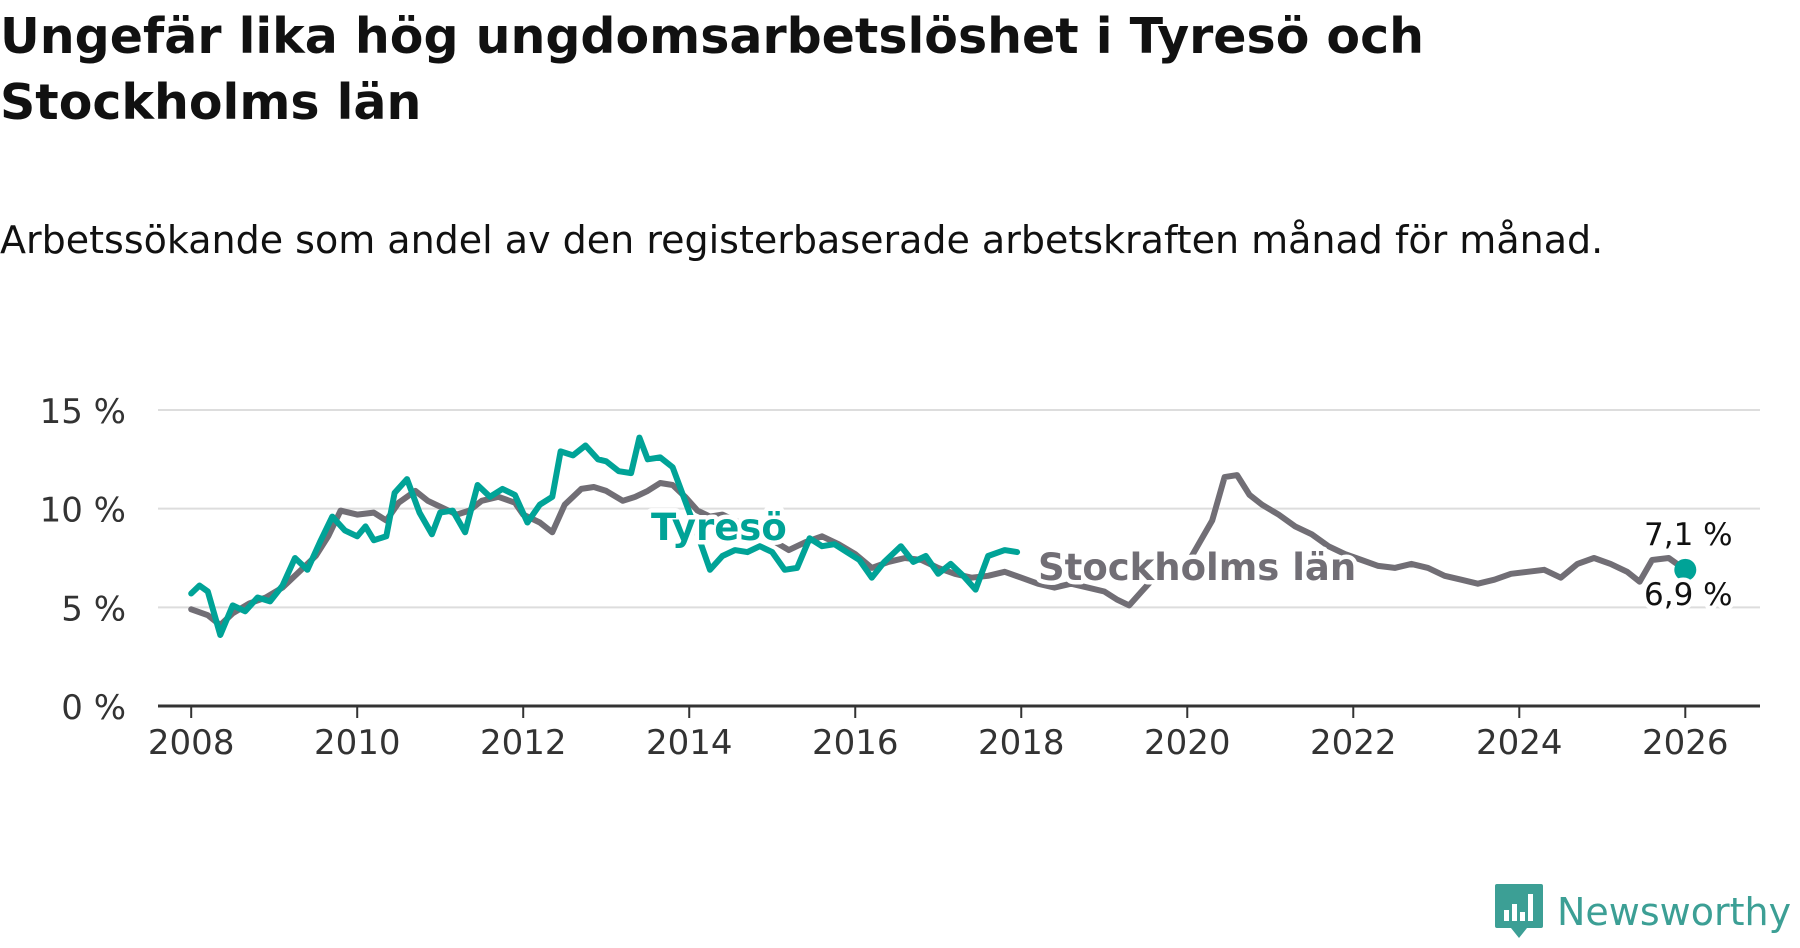 Image resolution: width=1800 pixels, height=948 pixels. I want to click on end-value-label-stockholm: 6,9 %, so click(1688, 595).